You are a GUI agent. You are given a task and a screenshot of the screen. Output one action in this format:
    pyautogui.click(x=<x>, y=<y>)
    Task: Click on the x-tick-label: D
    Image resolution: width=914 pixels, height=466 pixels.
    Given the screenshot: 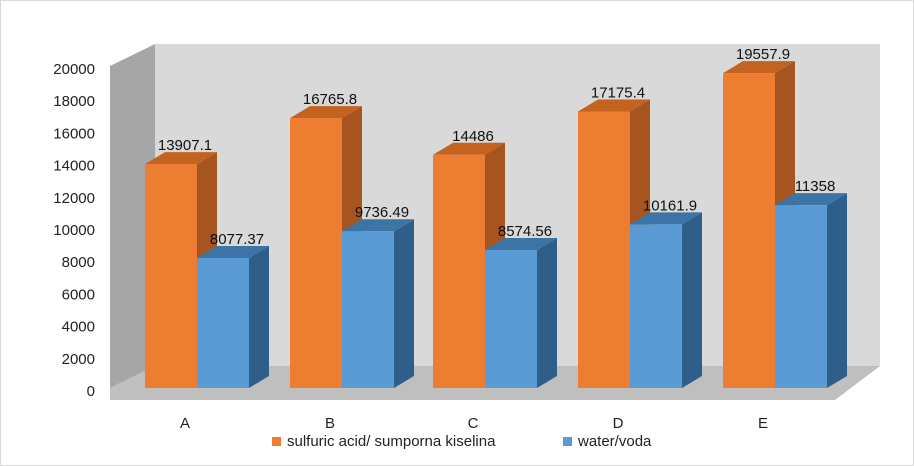 What is the action you would take?
    pyautogui.click(x=618, y=423)
    